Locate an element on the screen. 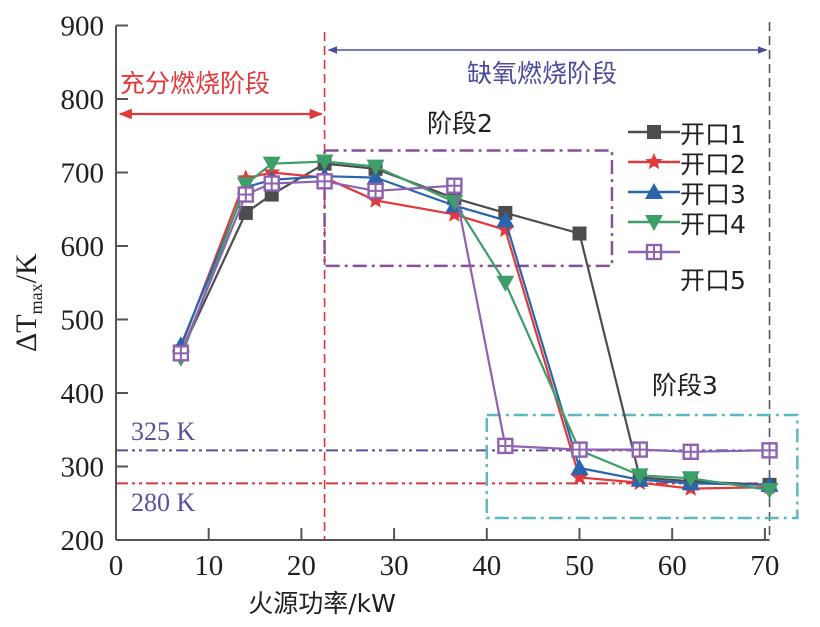 Image resolution: width=820 pixels, height=627 pixels. y-axis-title: ΔTmax/K is located at coordinates (28, 302).